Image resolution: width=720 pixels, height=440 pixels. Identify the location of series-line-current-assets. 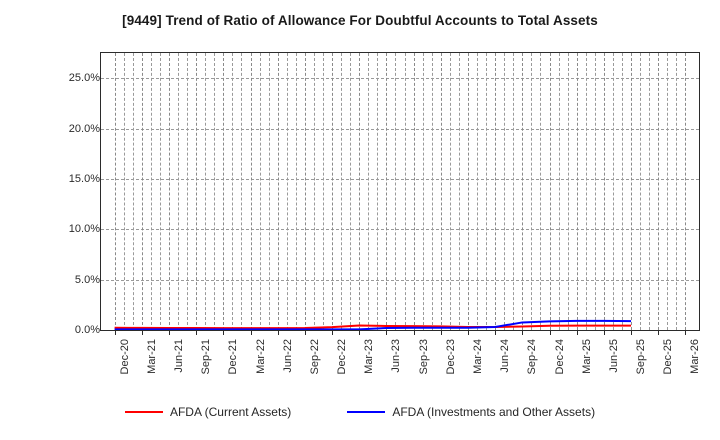
(373, 327).